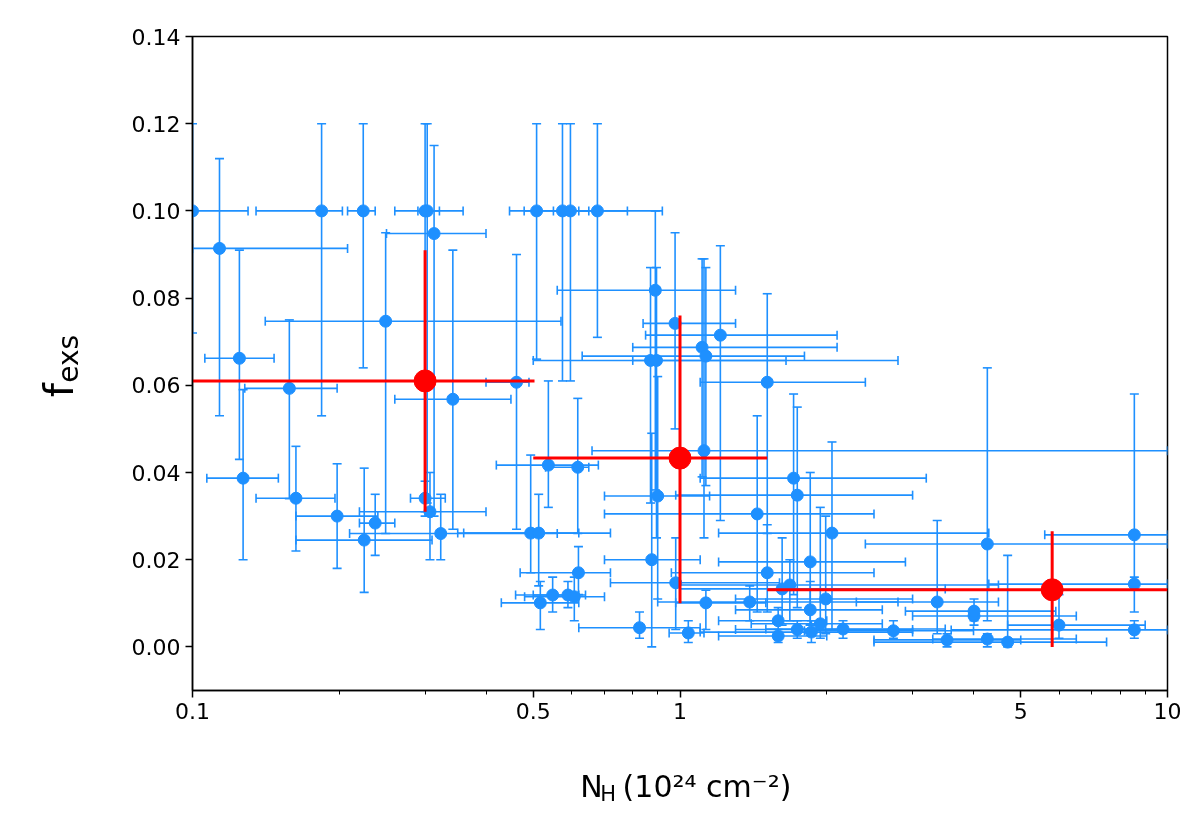 The height and width of the screenshot is (825, 1200). What do you see at coordinates (60, 366) in the screenshot?
I see `y-axis-title: fexs` at bounding box center [60, 366].